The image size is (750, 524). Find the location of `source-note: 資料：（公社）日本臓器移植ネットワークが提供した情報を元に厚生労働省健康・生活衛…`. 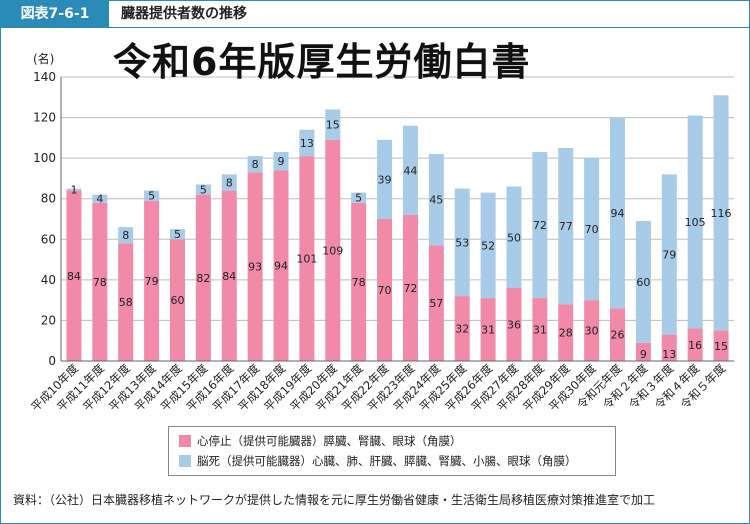

source-note: 資料：（公社）日本臓器移植ネットワークが提供した情報を元に厚生労働省健康・生活衛… is located at coordinates (334, 500).